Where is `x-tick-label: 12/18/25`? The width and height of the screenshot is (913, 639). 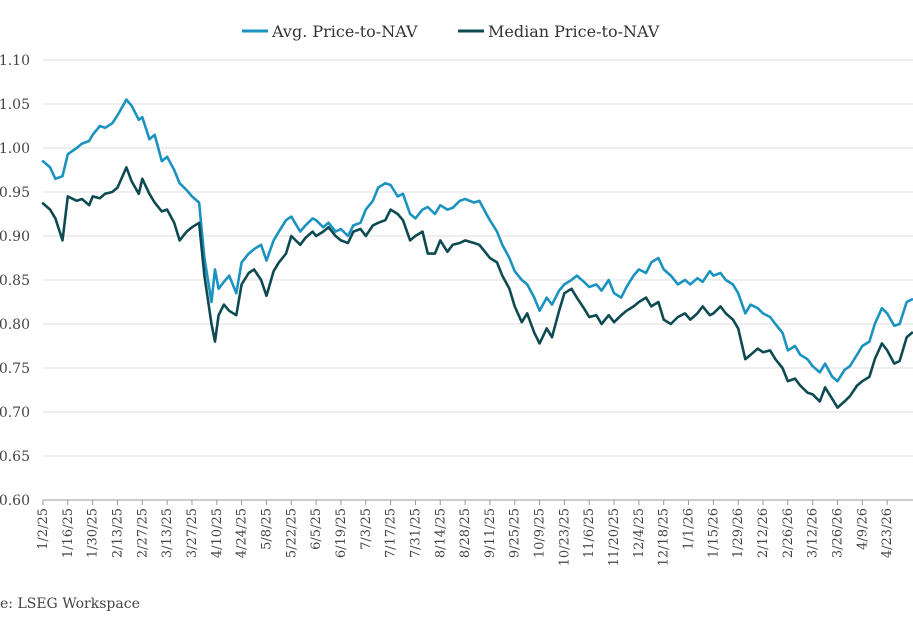 x-tick-label: 12/18/25 is located at coordinates (664, 537).